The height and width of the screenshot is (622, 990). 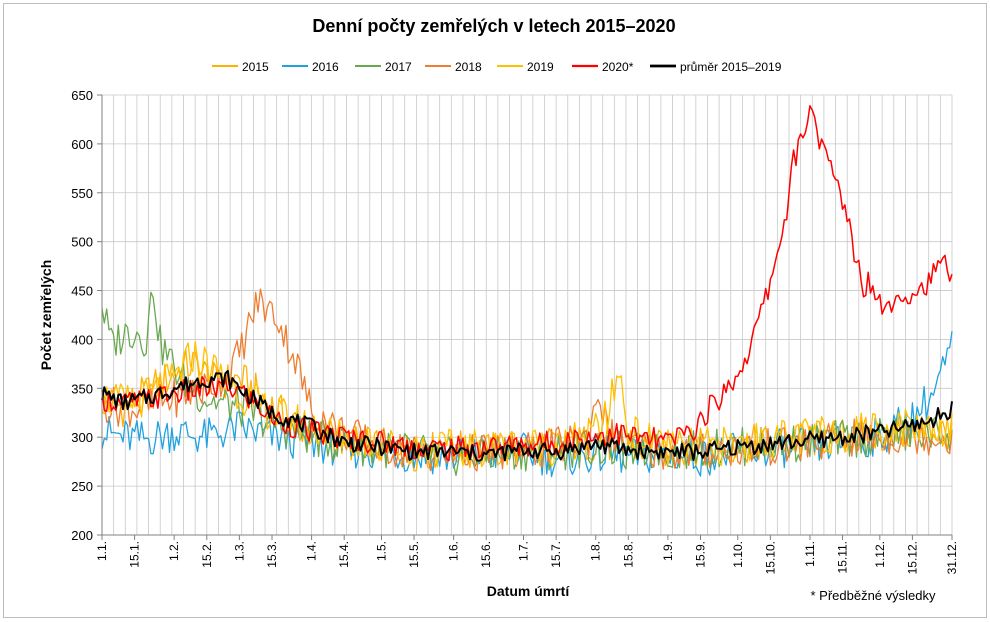 I want to click on x-tick-label: 1.9., so click(x=668, y=551).